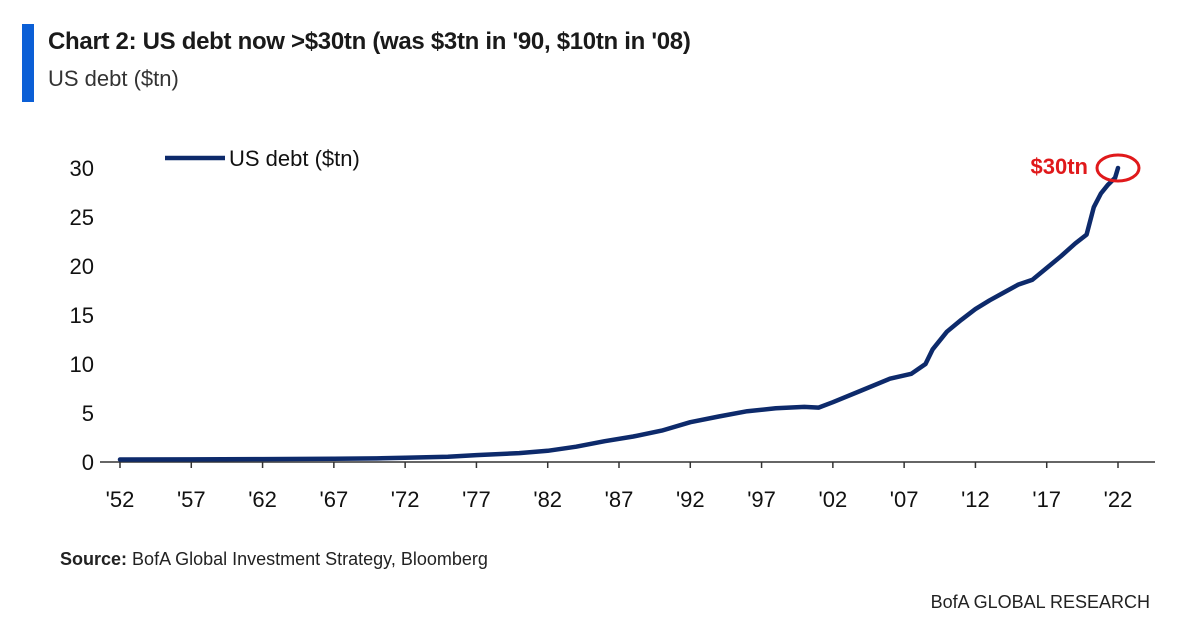  Describe the element at coordinates (547, 499) in the screenshot. I see `x-tick-label-6: '82` at that location.